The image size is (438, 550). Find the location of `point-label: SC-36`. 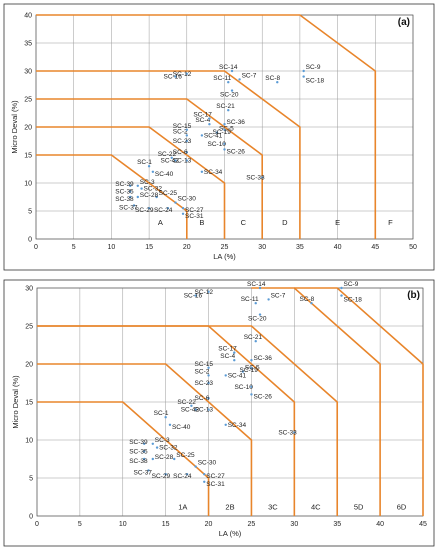

point-label: SC-36 is located at coordinates (262, 358).